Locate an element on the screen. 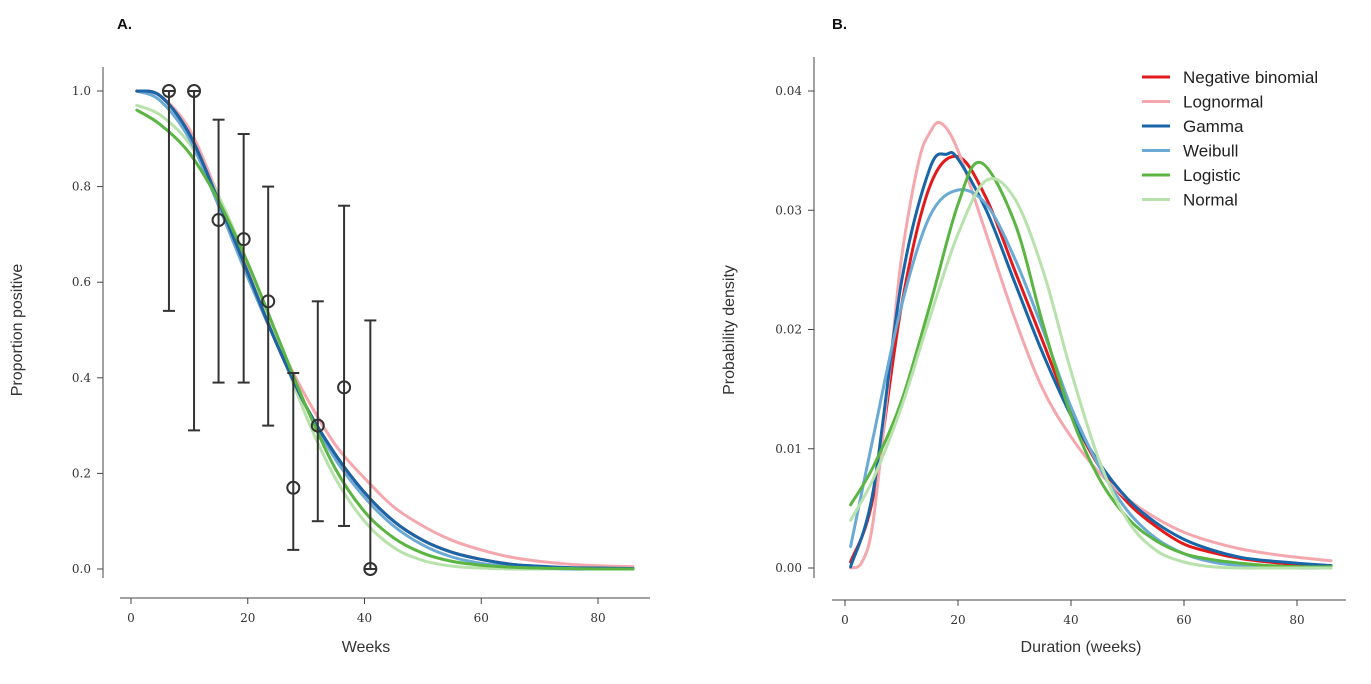  panelA-x-tick-label: 20 is located at coordinates (247, 618).